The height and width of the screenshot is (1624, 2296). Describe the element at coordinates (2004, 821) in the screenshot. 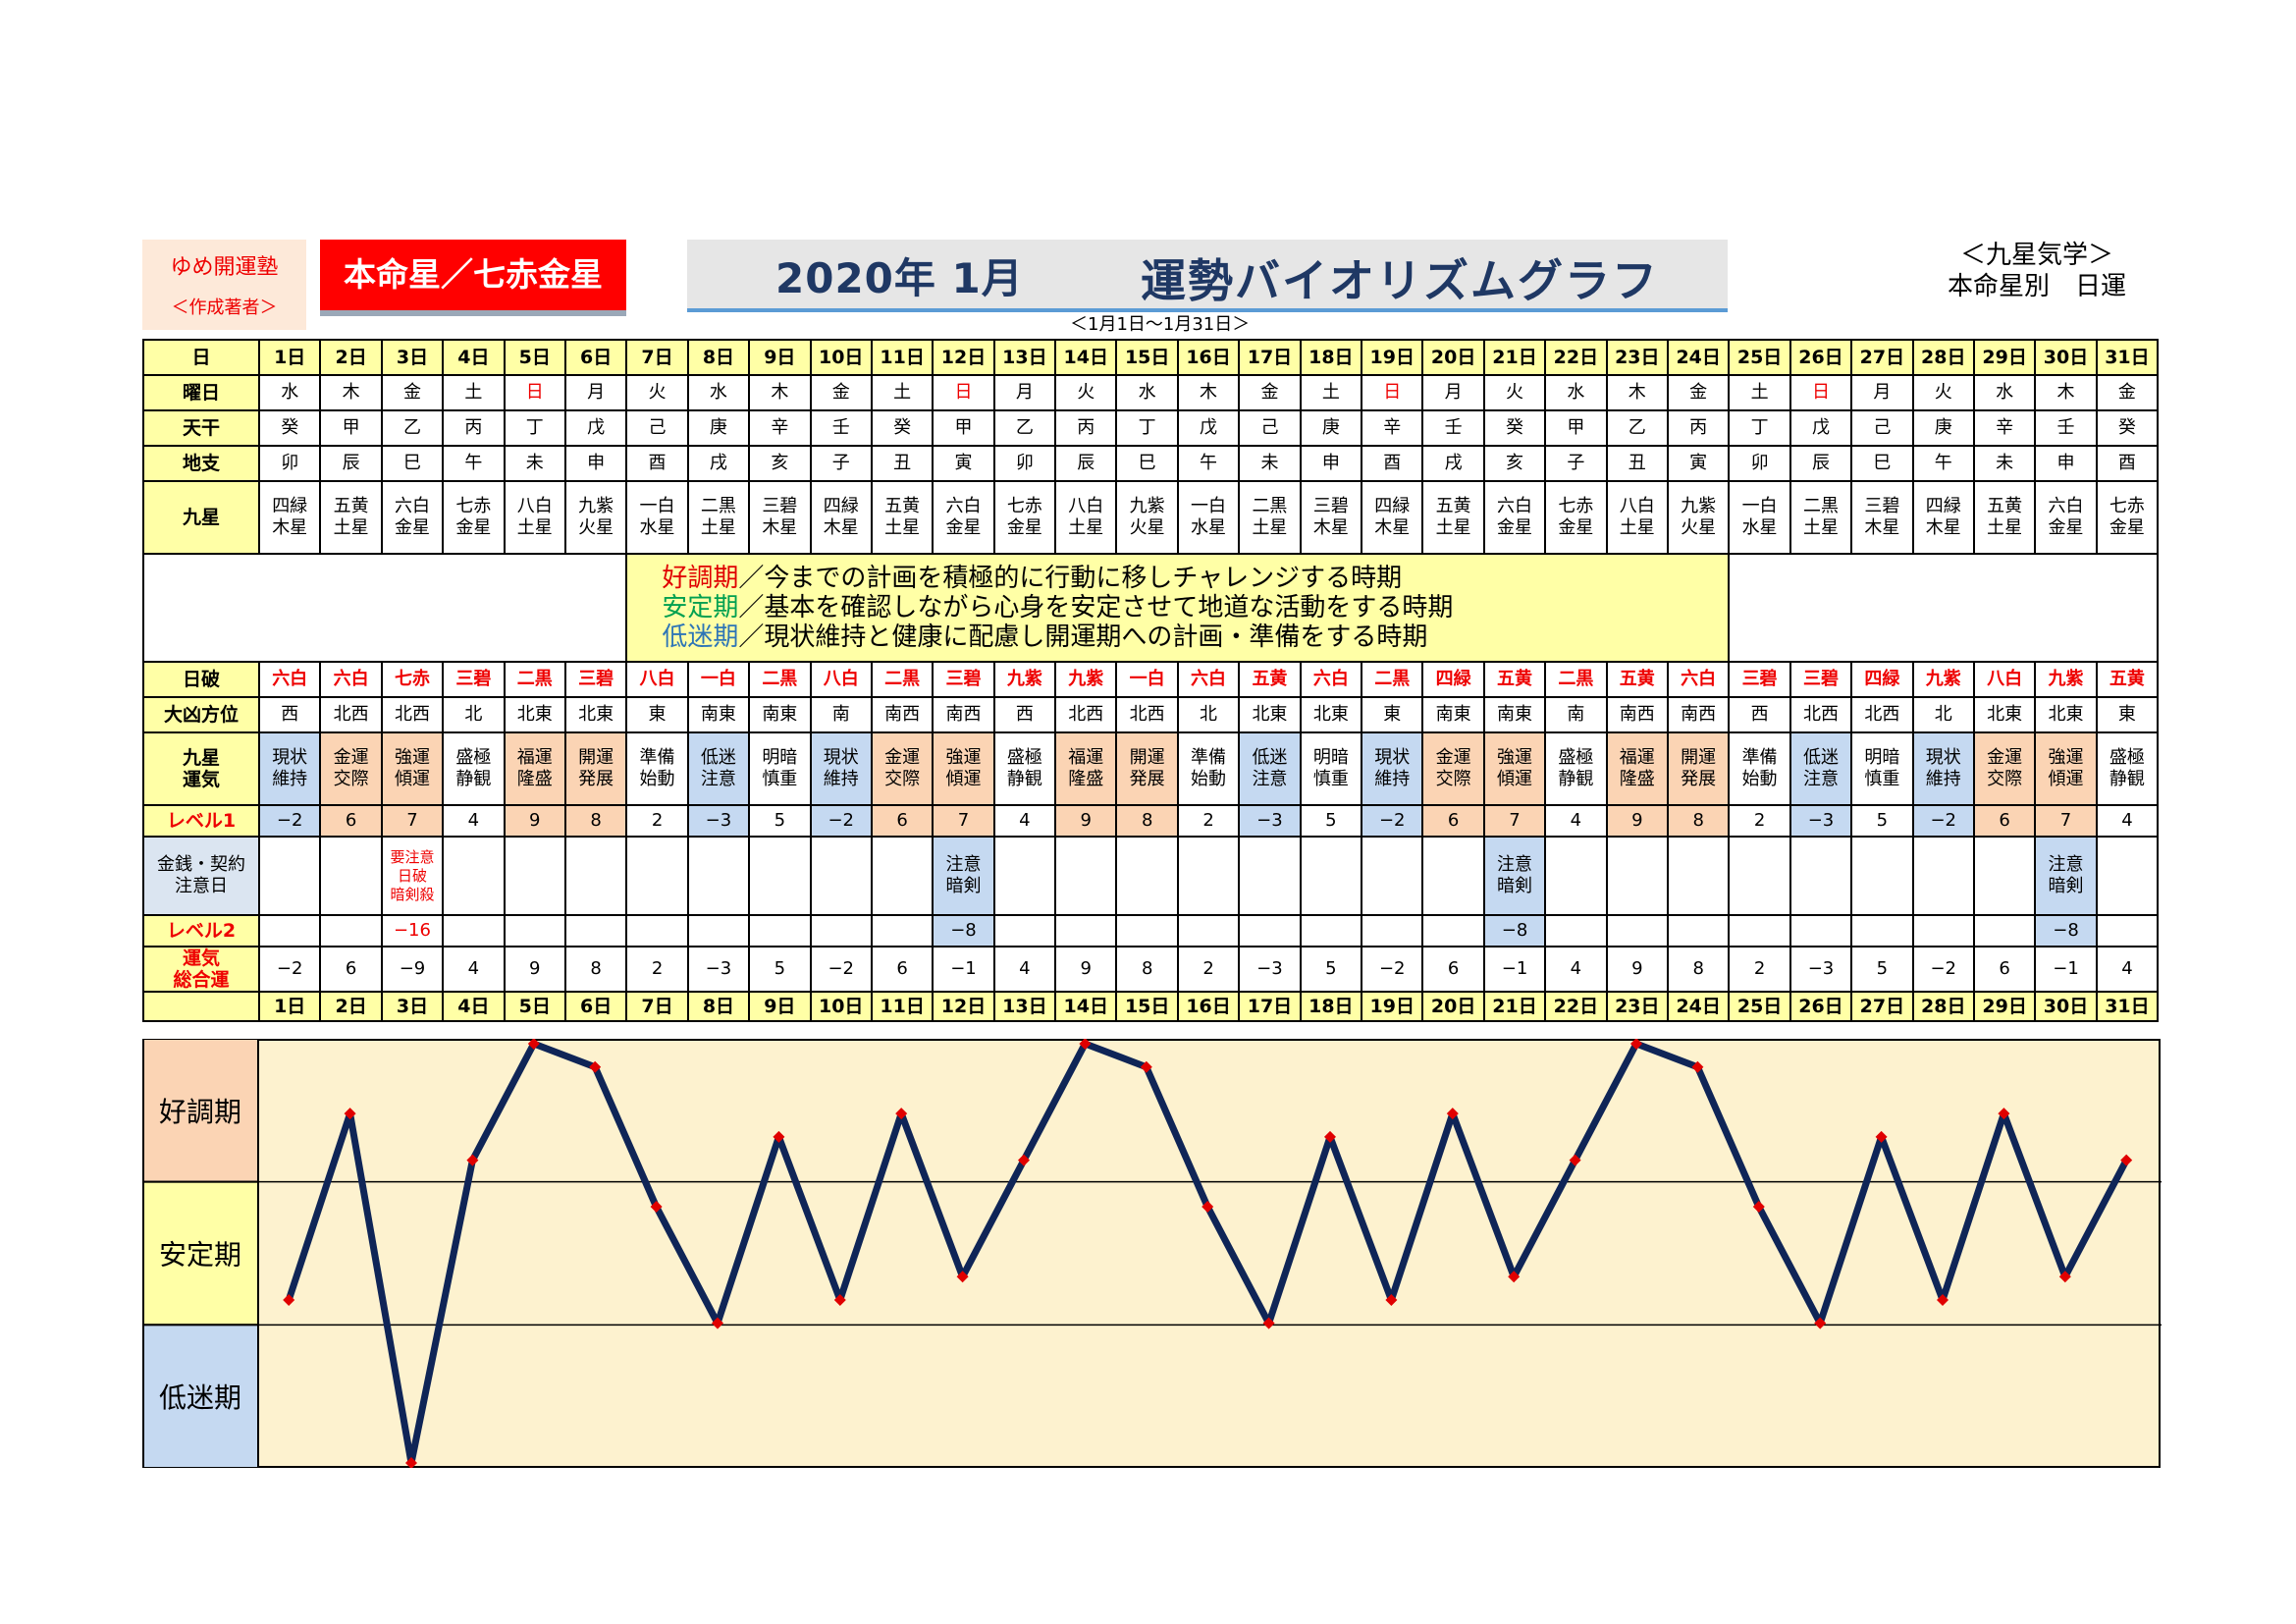

I see `level1-cell: 6` at that location.